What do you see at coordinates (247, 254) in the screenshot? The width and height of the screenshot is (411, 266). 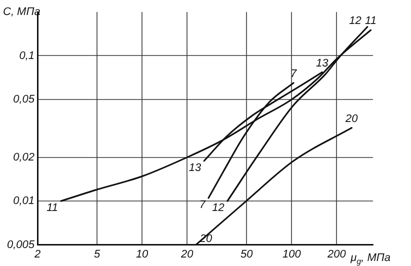 I see `x-tick-label: 50` at bounding box center [247, 254].